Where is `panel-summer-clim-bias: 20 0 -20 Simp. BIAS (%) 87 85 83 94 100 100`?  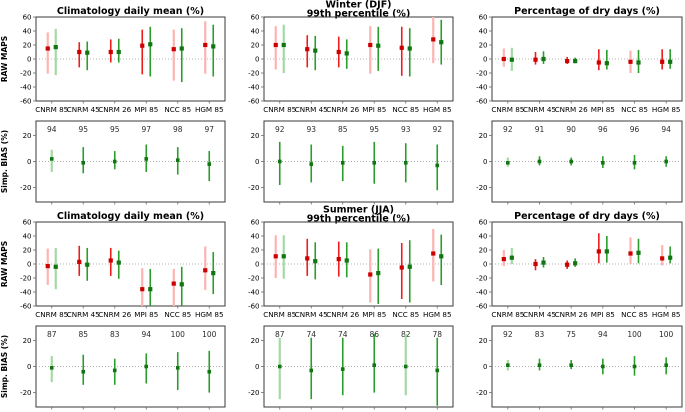 panel-summer-clim-bias: 20 0 -20 Simp. BIAS (%) 87 85 83 94 100 100 is located at coordinates (113, 367).